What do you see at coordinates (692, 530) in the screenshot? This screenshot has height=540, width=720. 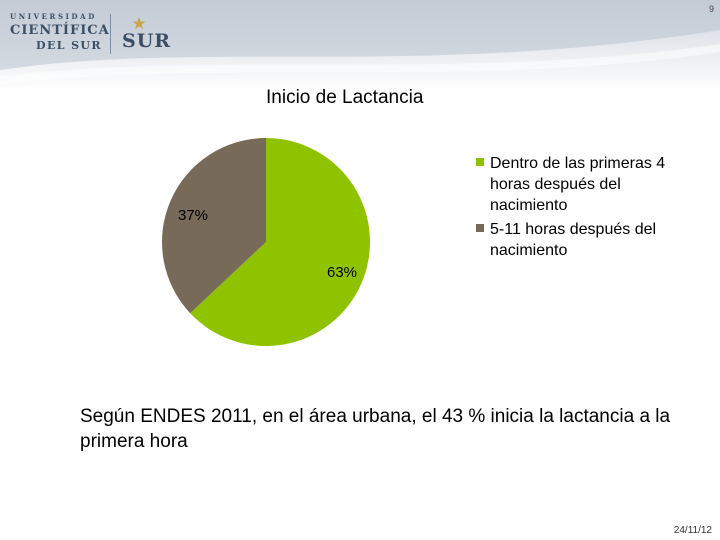 I see `footer-date: 24/11/12` at bounding box center [692, 530].